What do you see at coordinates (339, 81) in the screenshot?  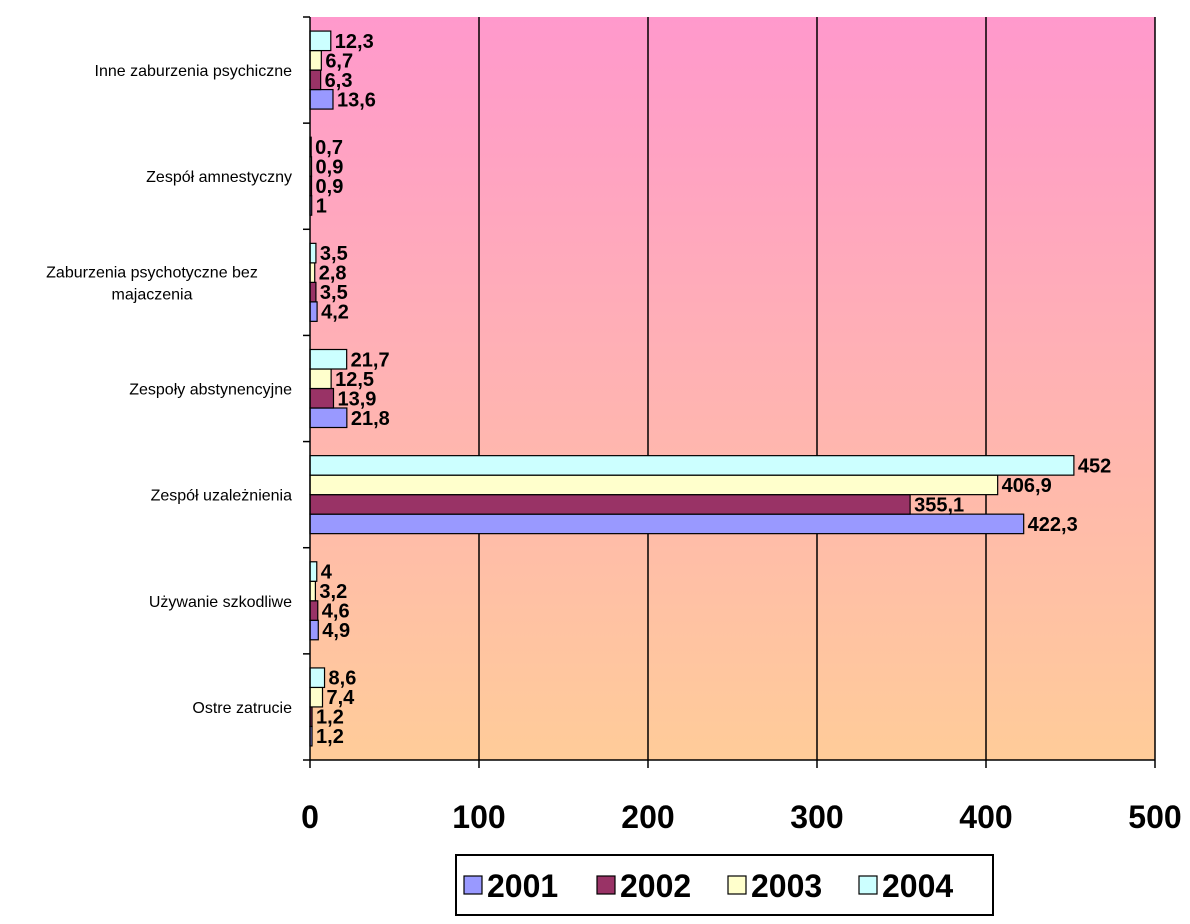 I see `data-label-2002-0: 6,3` at bounding box center [339, 81].